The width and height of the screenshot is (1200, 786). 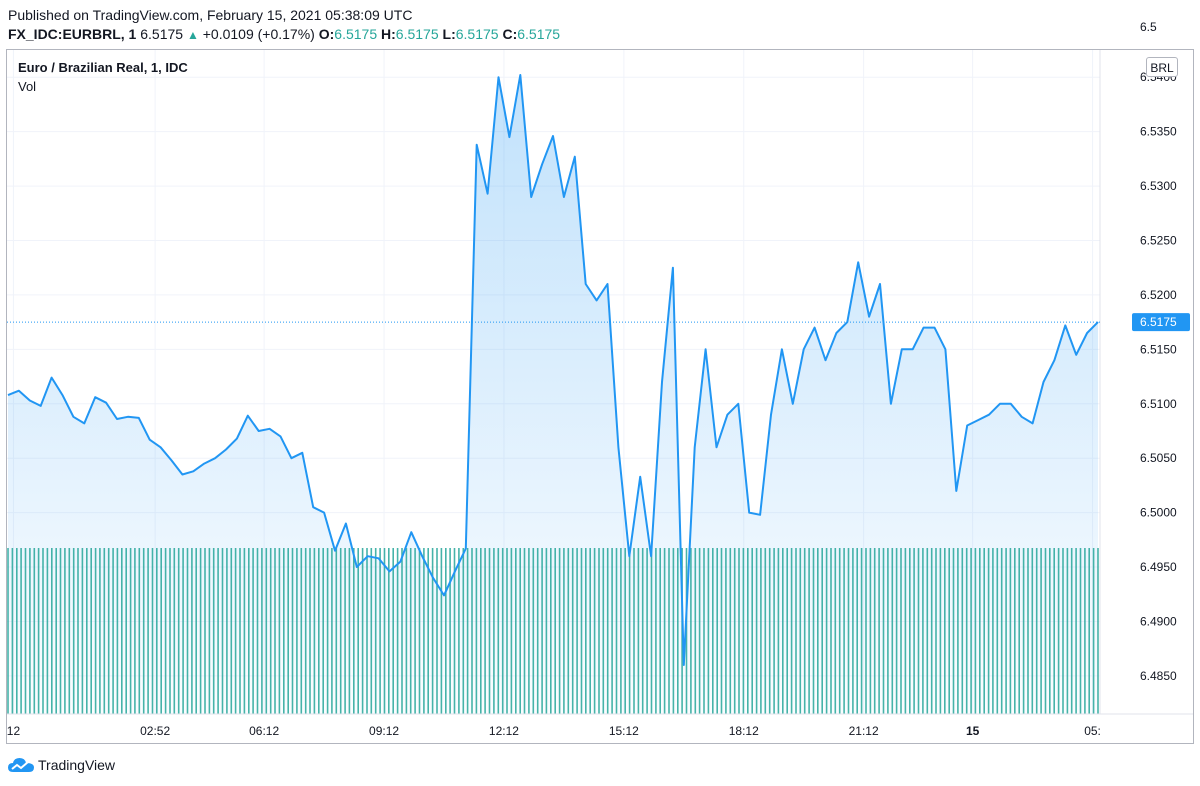 I want to click on tradingview-brand: TradingView, so click(x=77, y=765).